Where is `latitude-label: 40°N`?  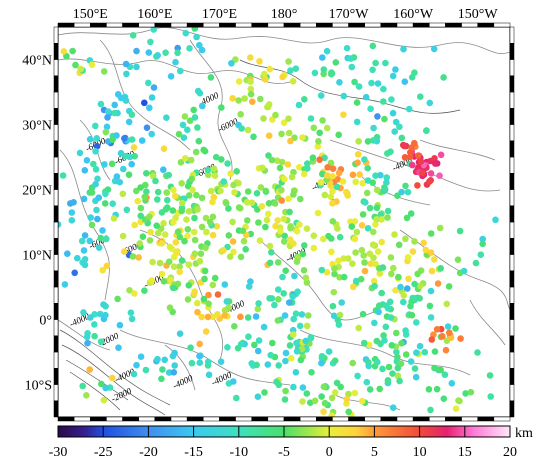 latitude-label: 40°N is located at coordinates (37, 61).